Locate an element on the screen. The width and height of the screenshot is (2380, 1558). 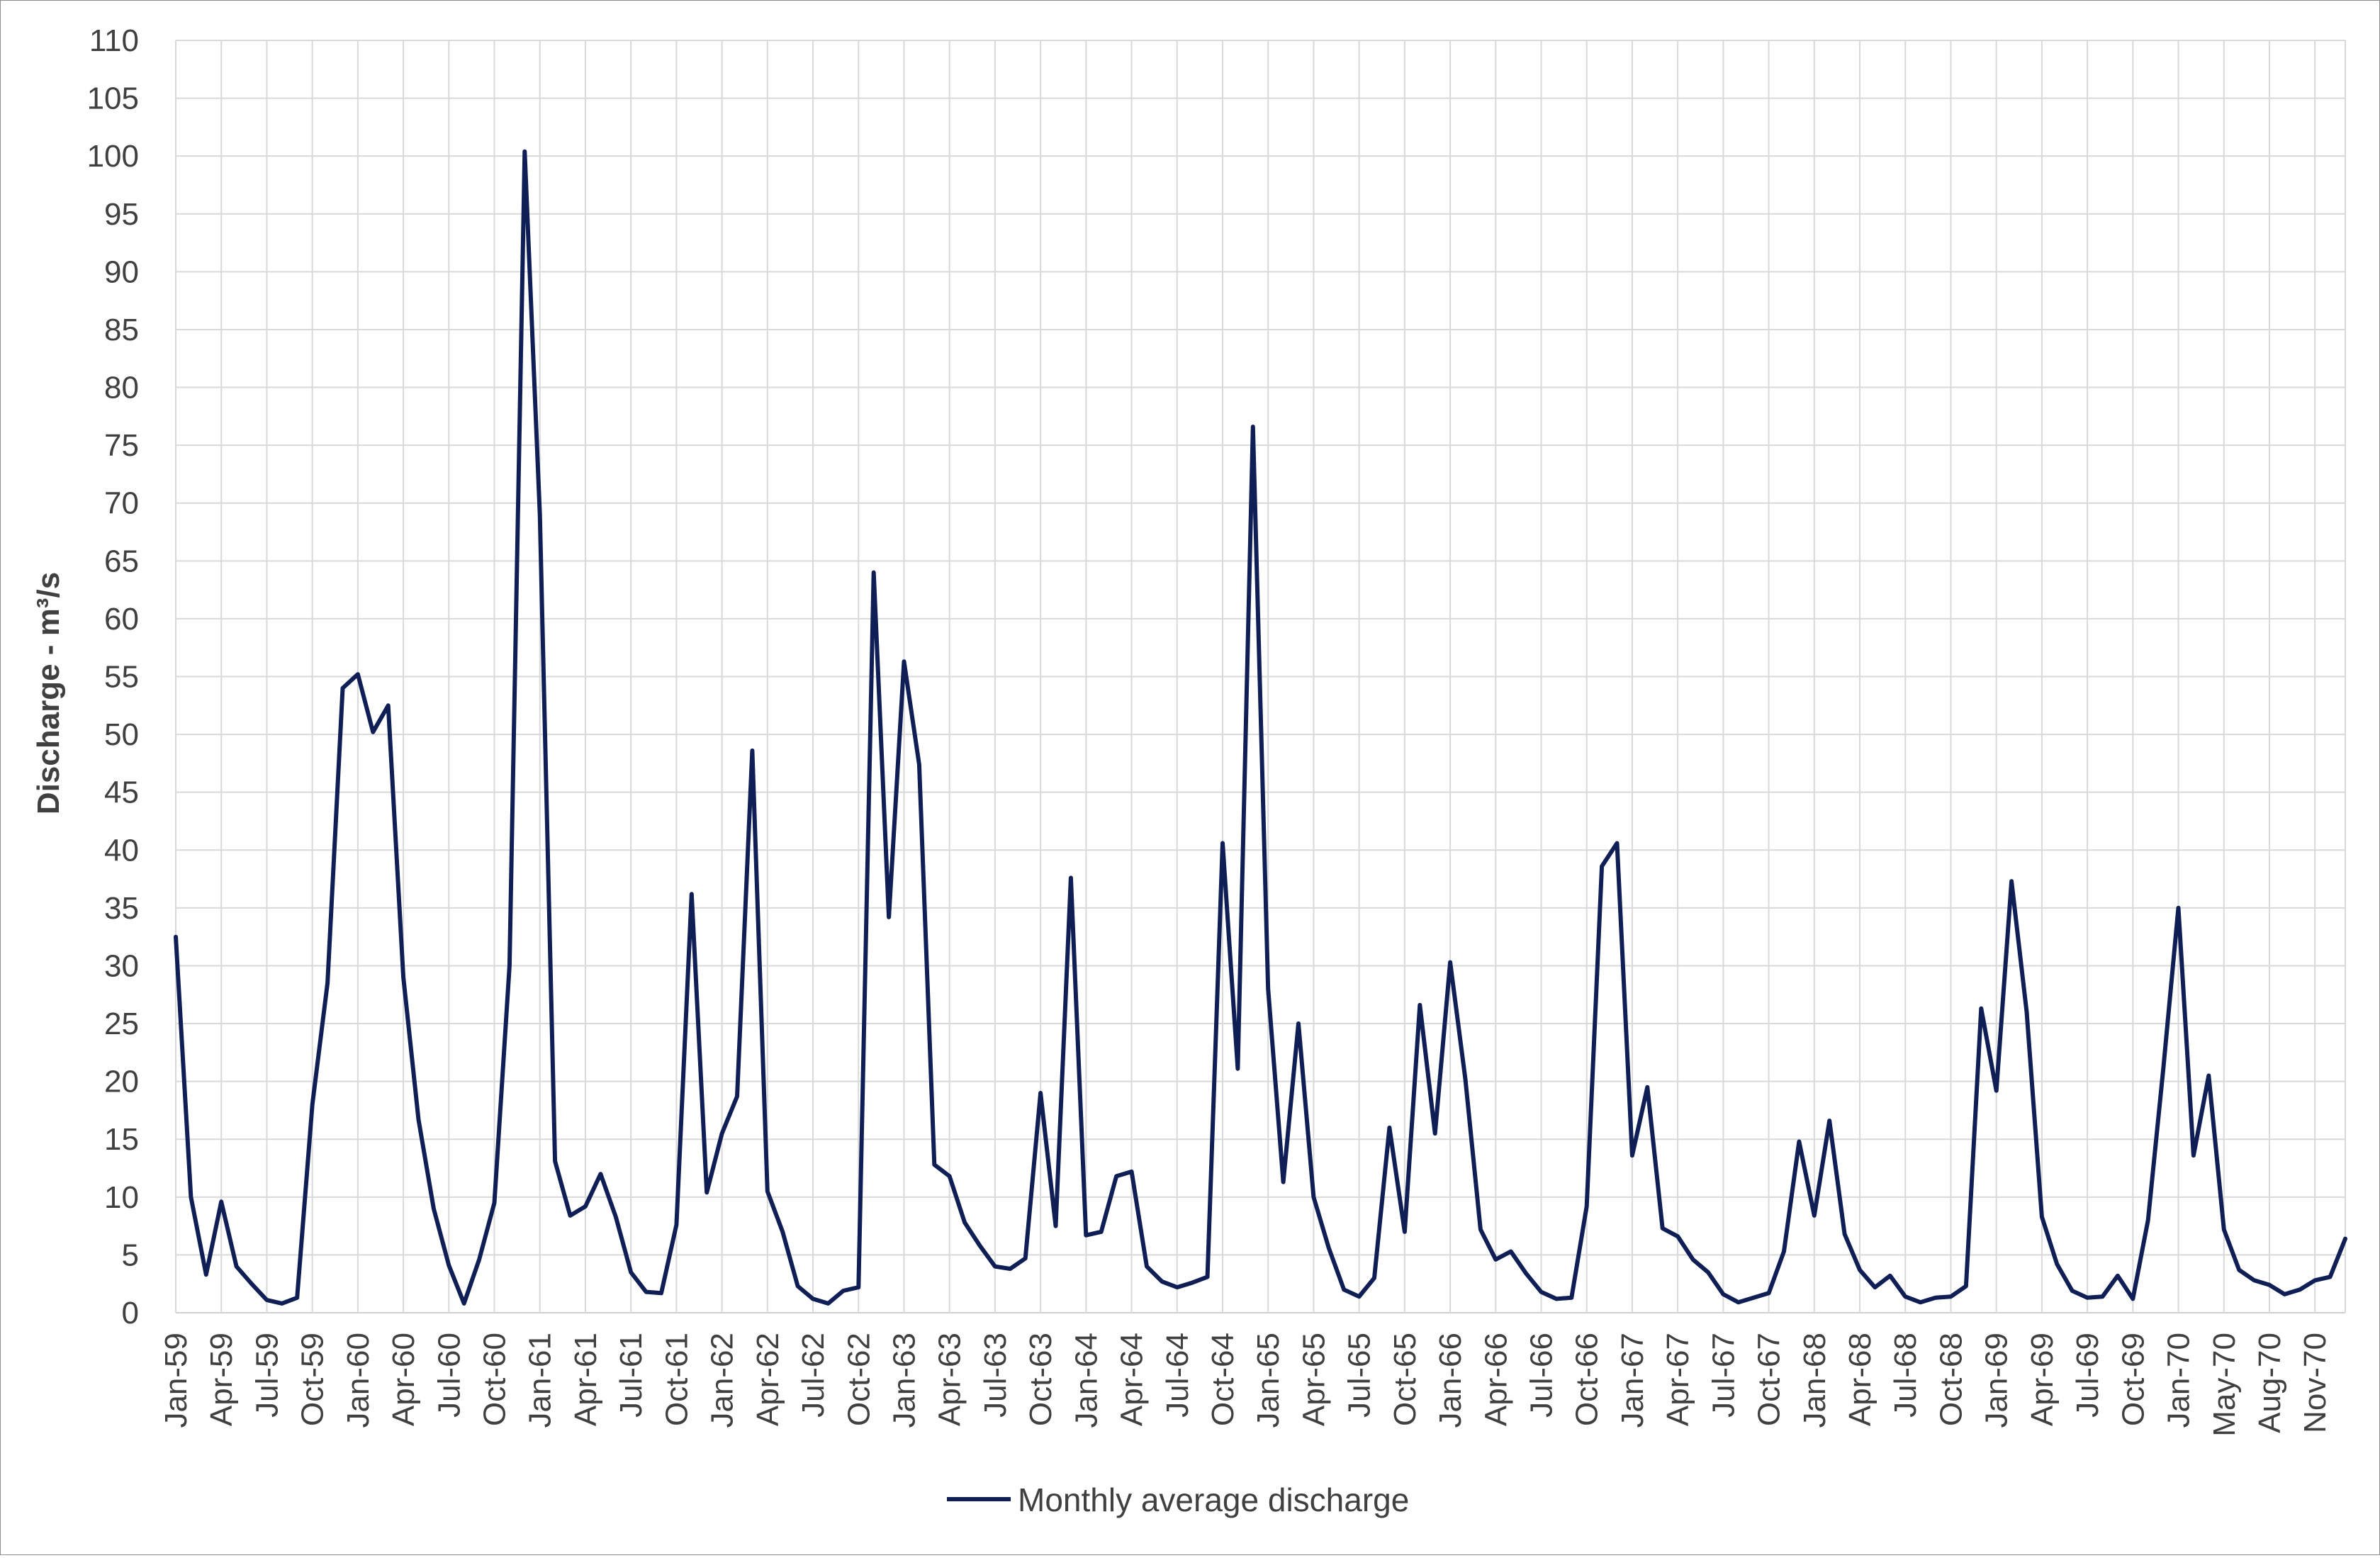
x-tick-label: Jul-62 is located at coordinates (814, 1375).